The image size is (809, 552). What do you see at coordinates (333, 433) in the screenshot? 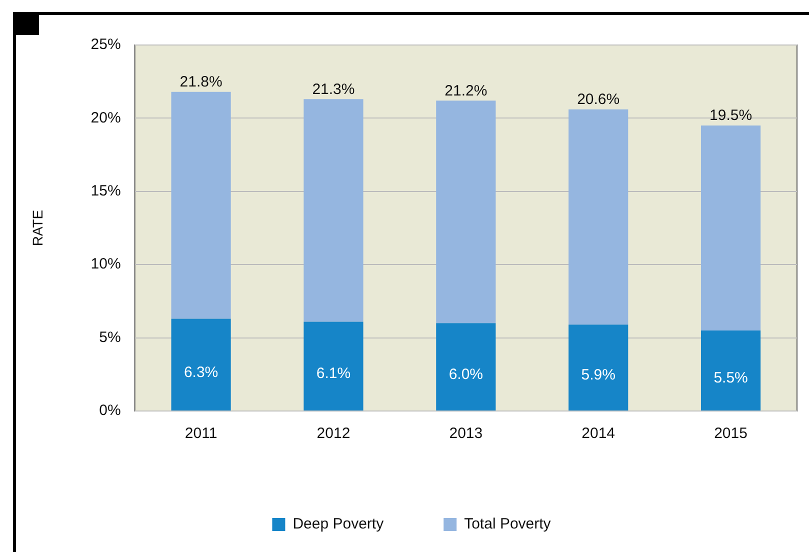
I see `x-tick-label: 2012` at bounding box center [333, 433].